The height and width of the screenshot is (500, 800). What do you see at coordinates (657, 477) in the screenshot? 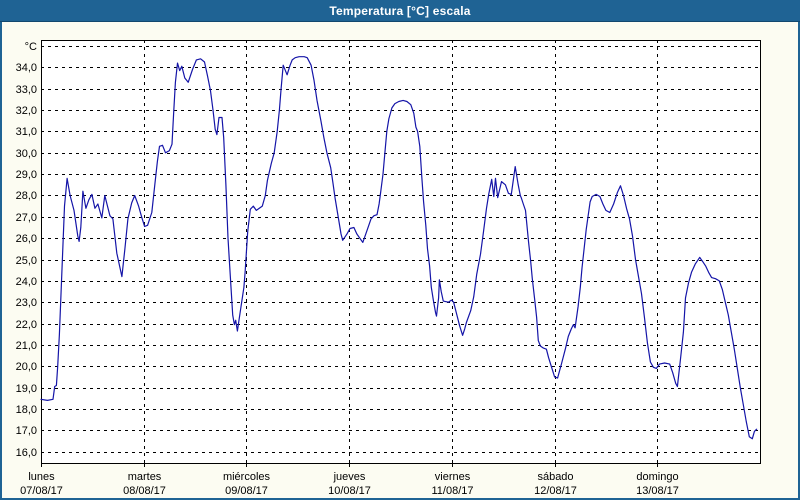
I see `x-axis-day-label: domingo` at bounding box center [657, 477].